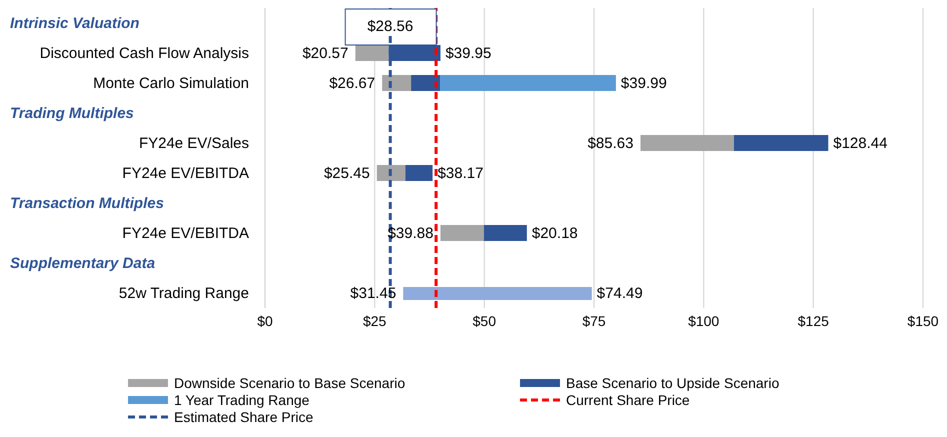 The image size is (947, 437). What do you see at coordinates (193, 143) in the screenshot?
I see `y-tick-label: FY24e EV/Sales` at bounding box center [193, 143].